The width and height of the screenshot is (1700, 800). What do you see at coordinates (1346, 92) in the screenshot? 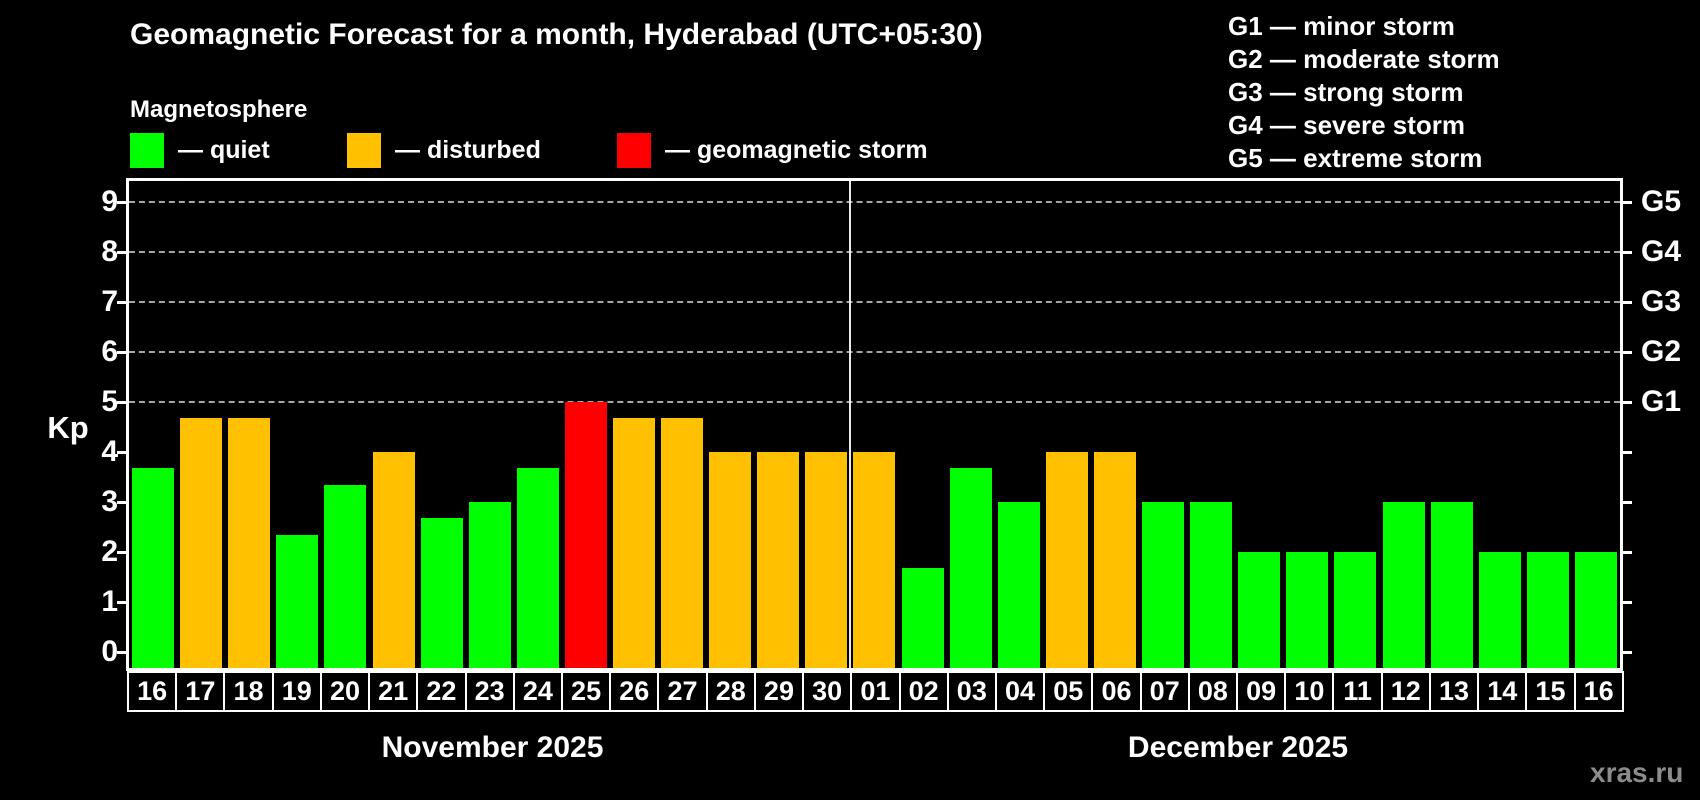
I see `g-legend-line-3: G3 — strong storm` at bounding box center [1346, 92].